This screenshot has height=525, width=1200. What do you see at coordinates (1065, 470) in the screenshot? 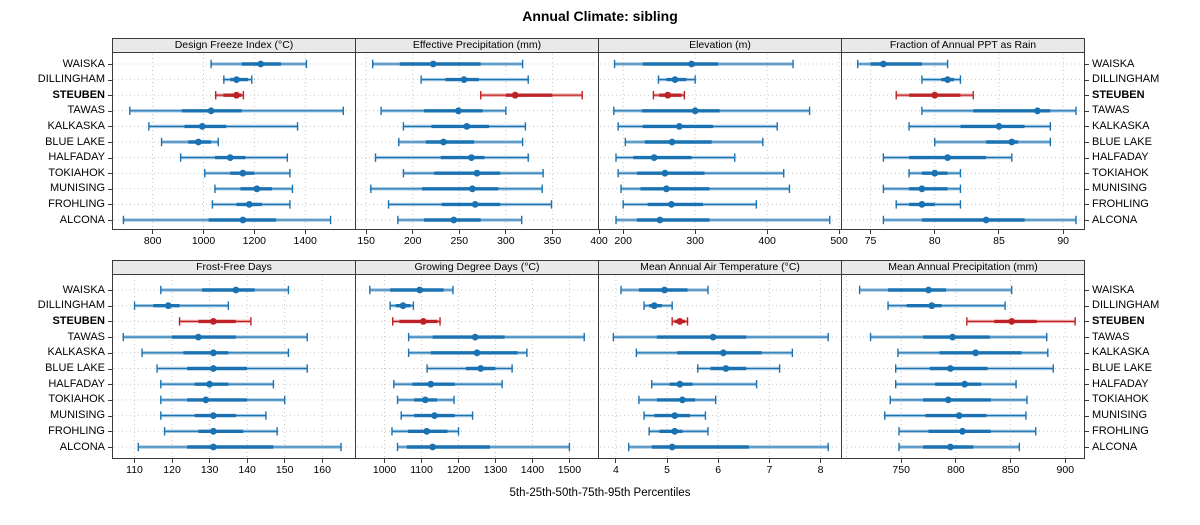
I see `axis-tick-label: 900` at bounding box center [1065, 470].